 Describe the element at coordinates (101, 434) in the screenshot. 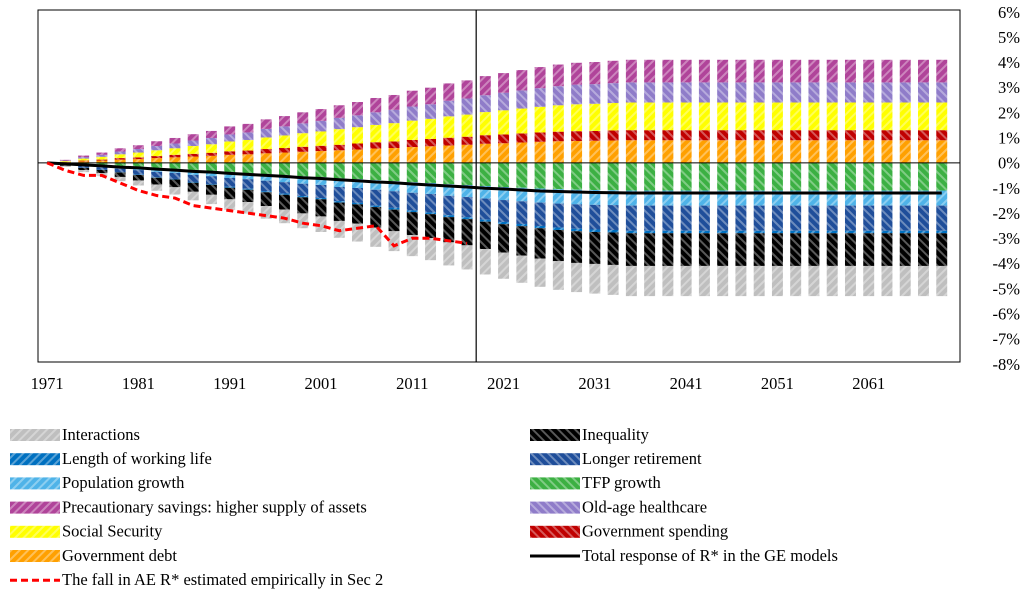

I see `legend-label: Interactions` at that location.